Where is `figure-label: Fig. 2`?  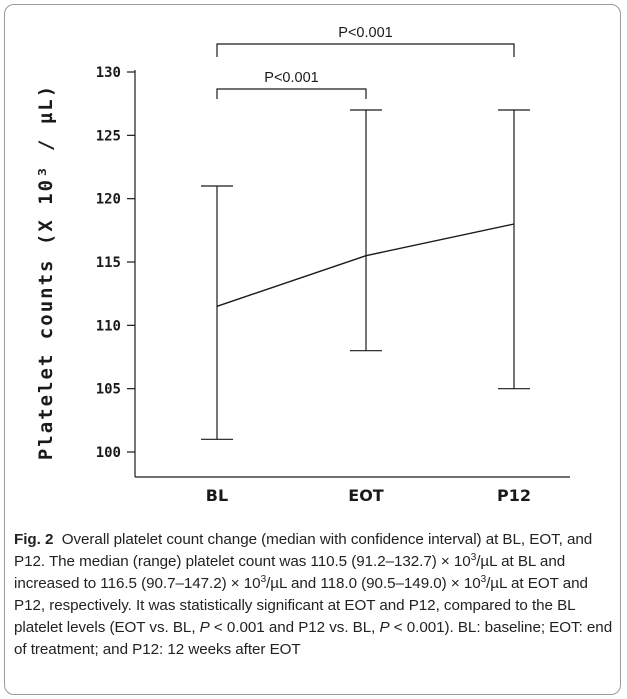 figure-label: Fig. 2 is located at coordinates (34, 539).